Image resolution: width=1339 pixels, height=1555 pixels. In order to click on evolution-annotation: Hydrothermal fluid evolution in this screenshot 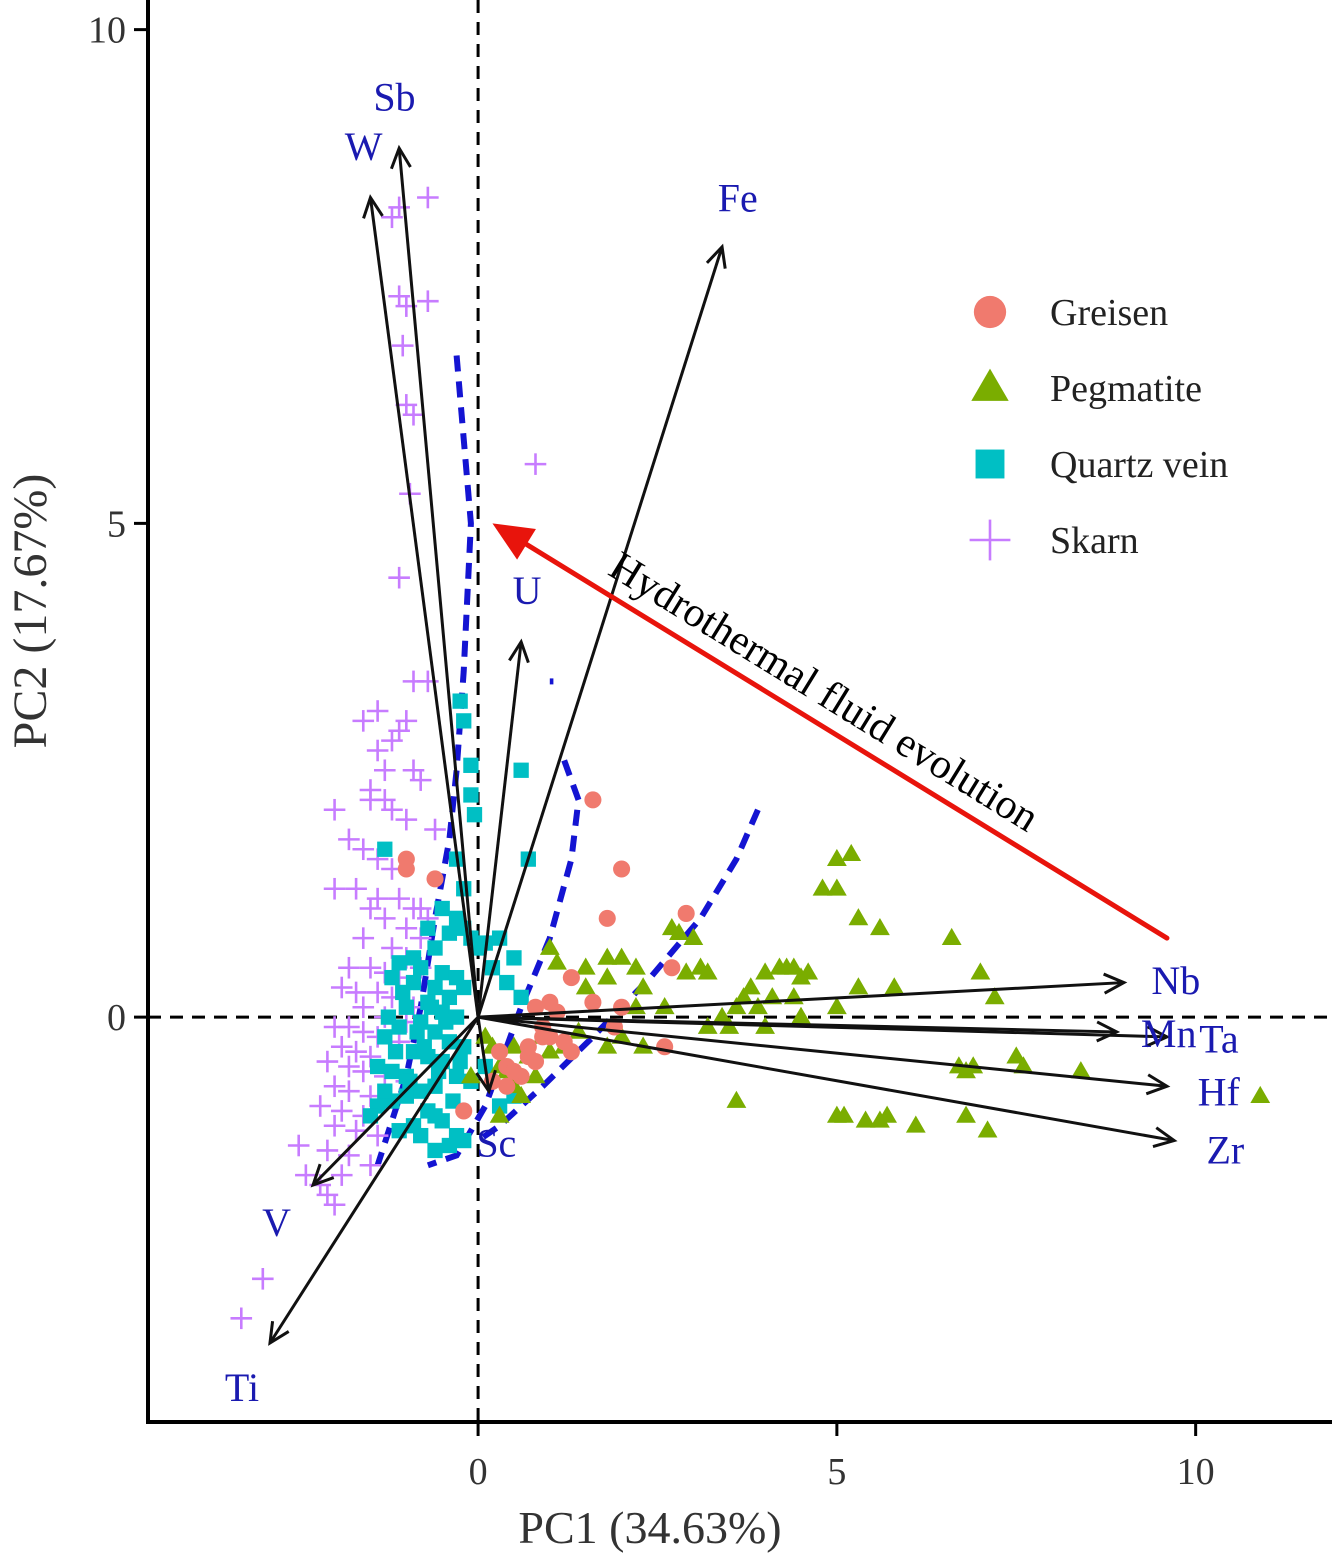, I will do `click(831, 732)`.